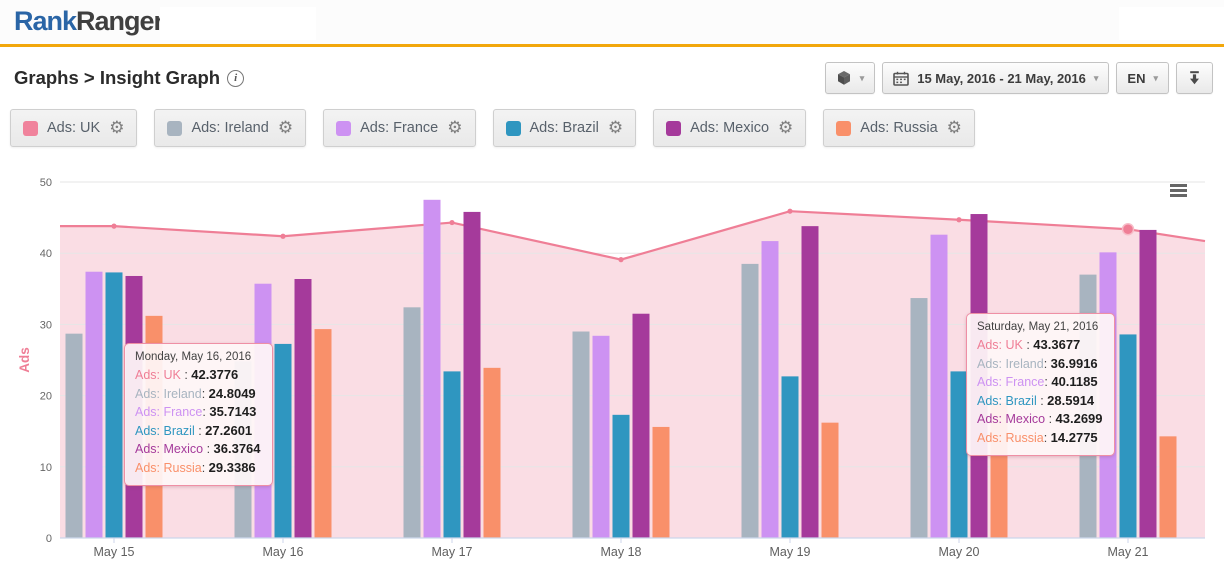  What do you see at coordinates (74, 435) in the screenshot?
I see `bar-adsireland-may15` at bounding box center [74, 435].